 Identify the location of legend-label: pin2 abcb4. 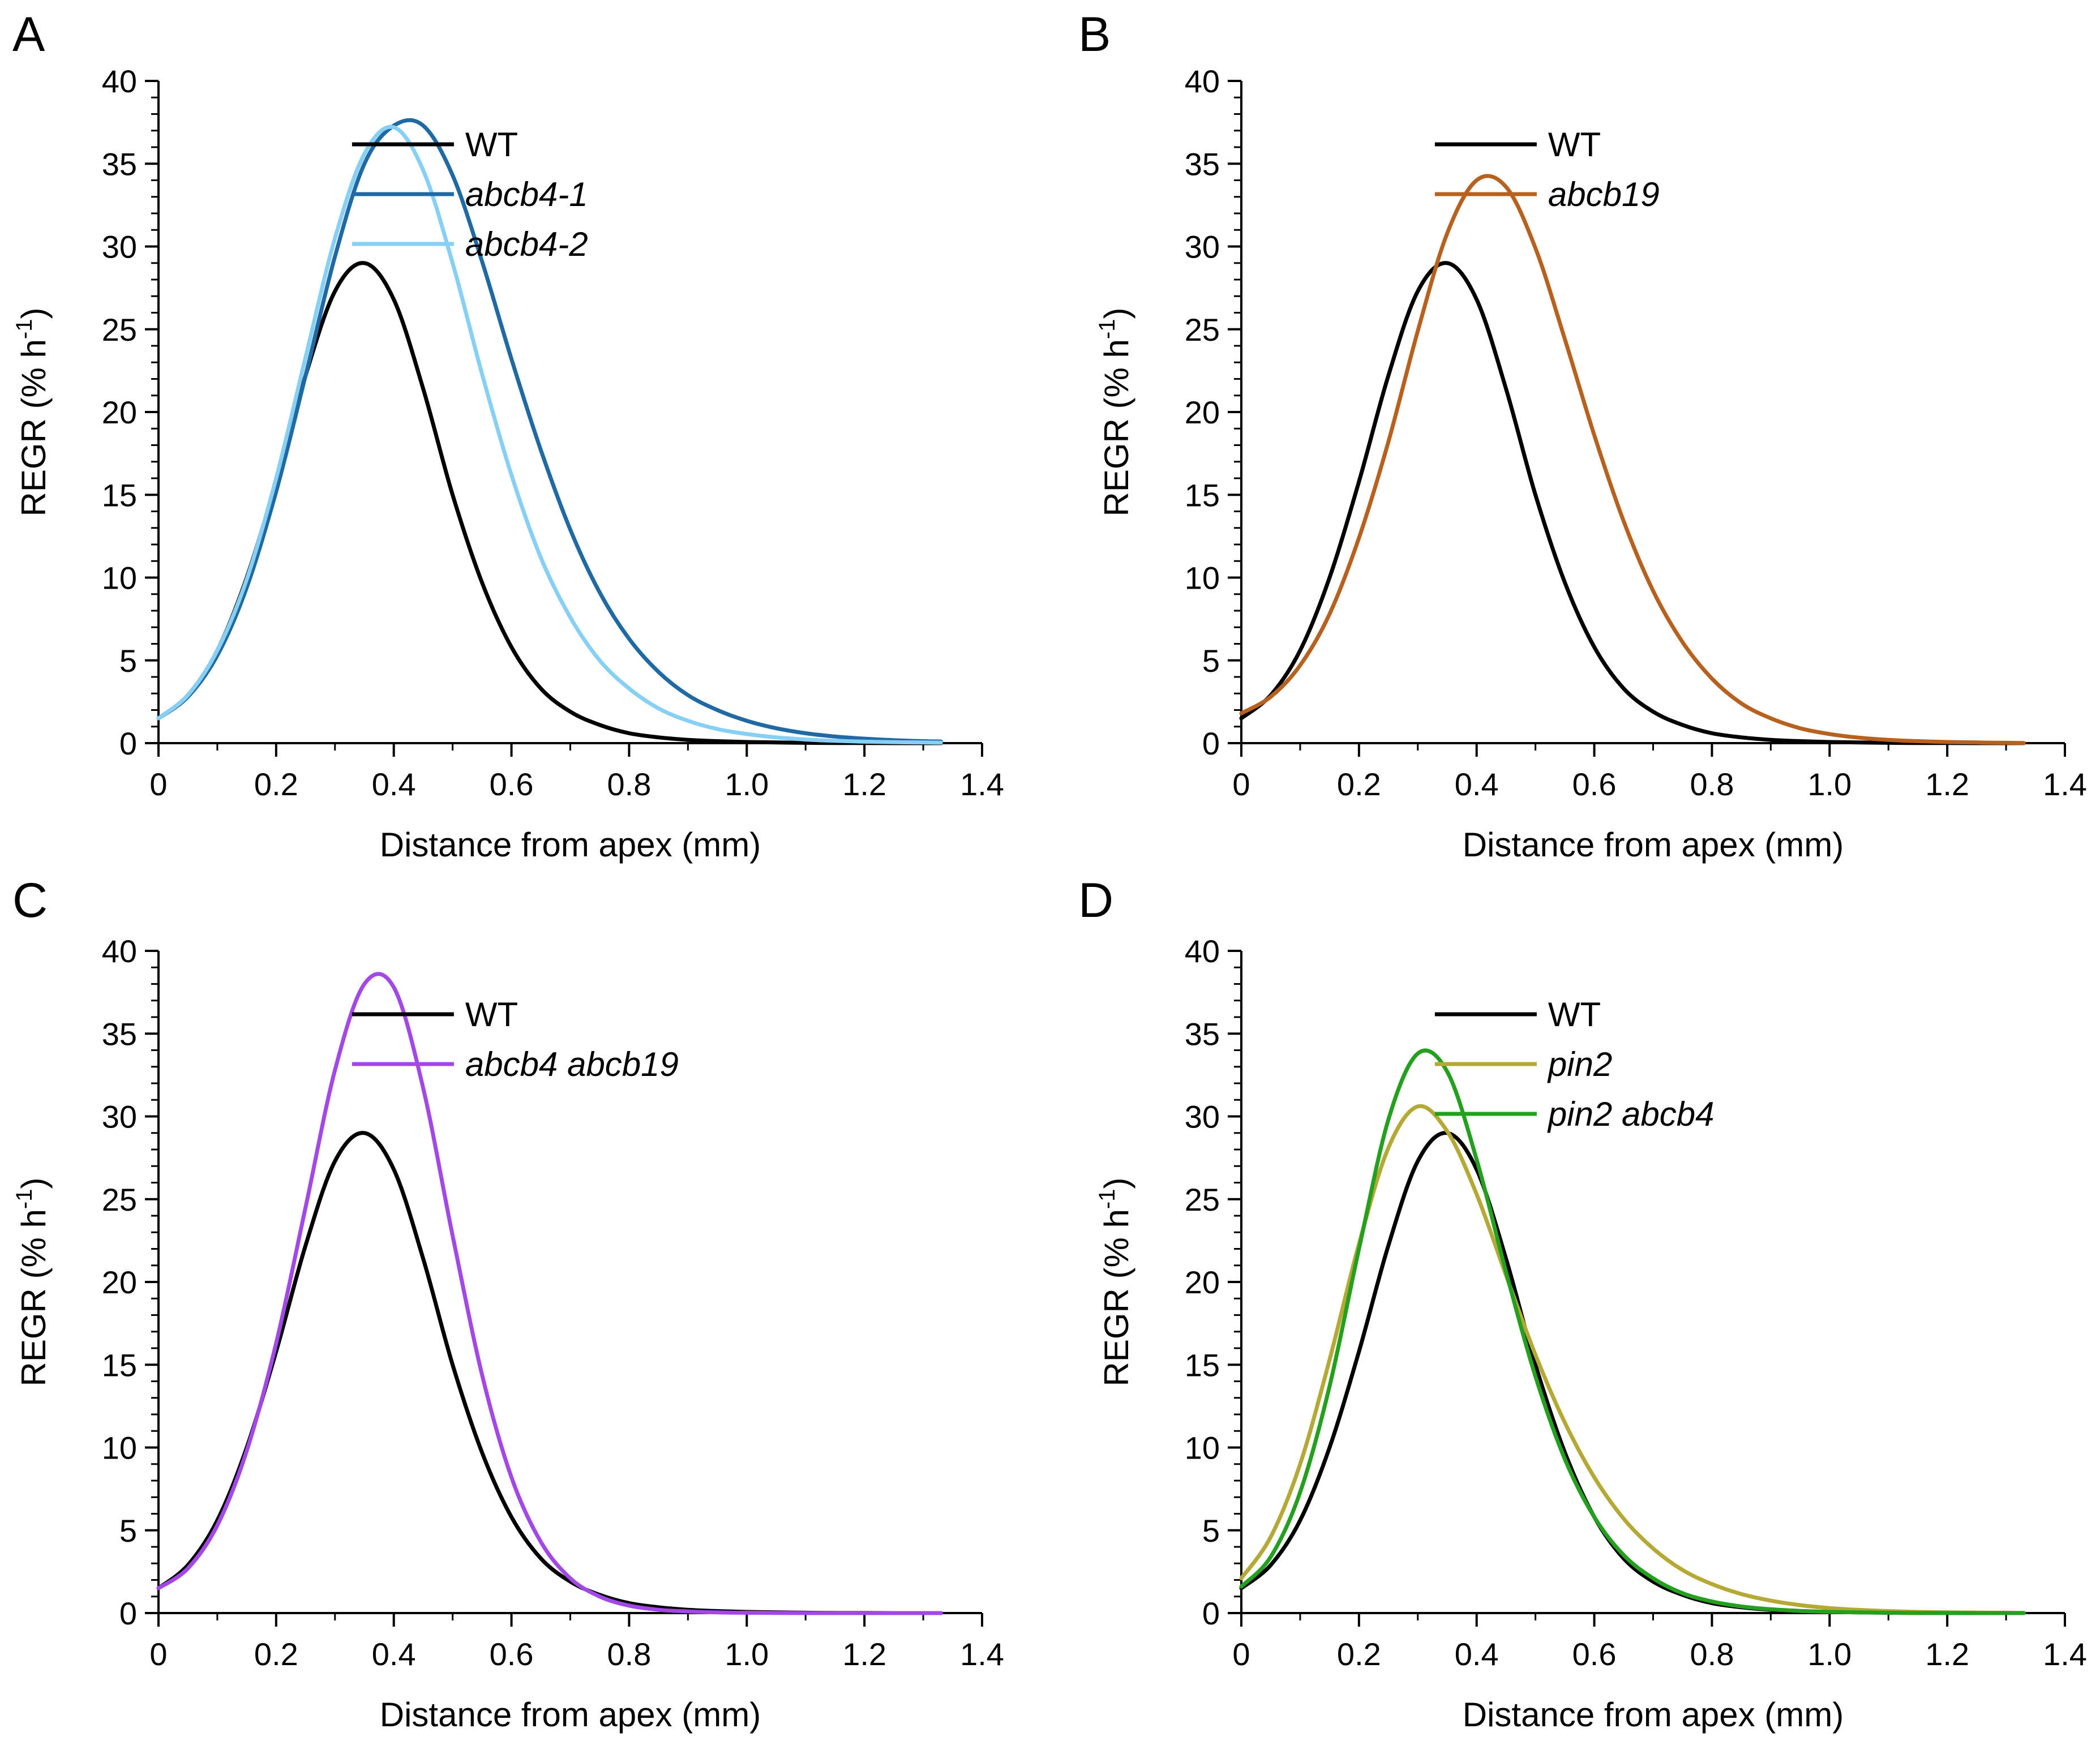
(1631, 1114).